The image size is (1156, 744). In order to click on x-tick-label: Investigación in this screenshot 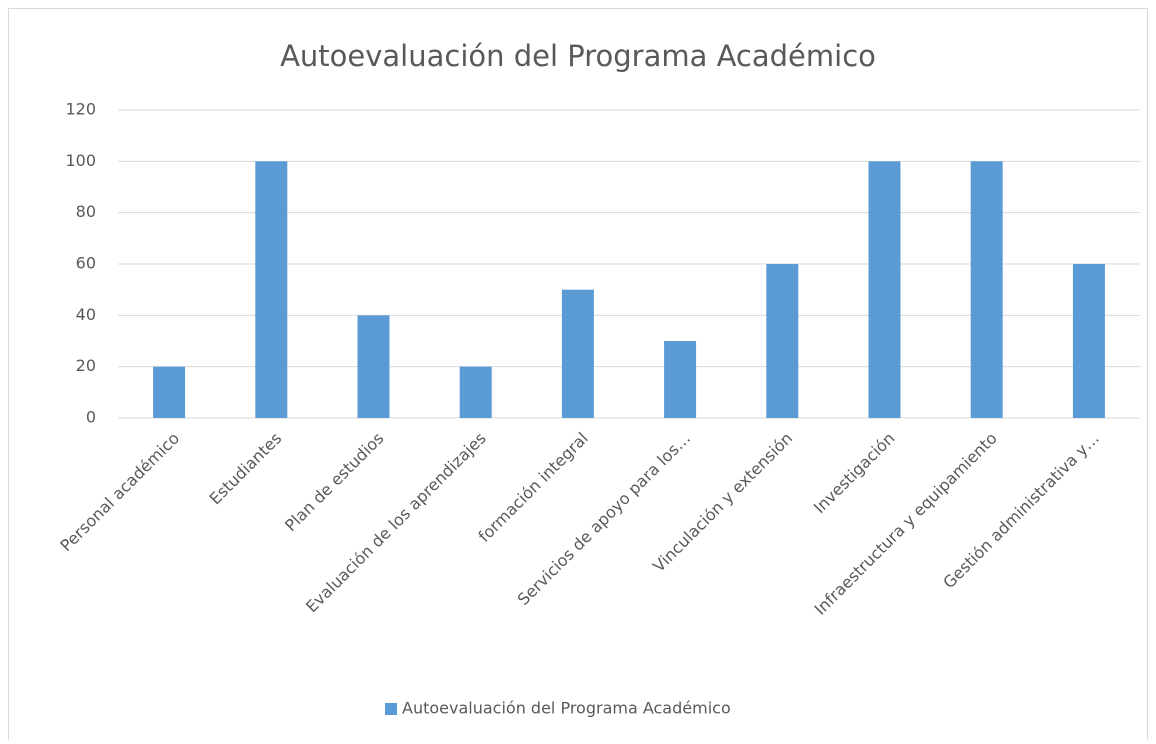, I will do `click(854, 473)`.